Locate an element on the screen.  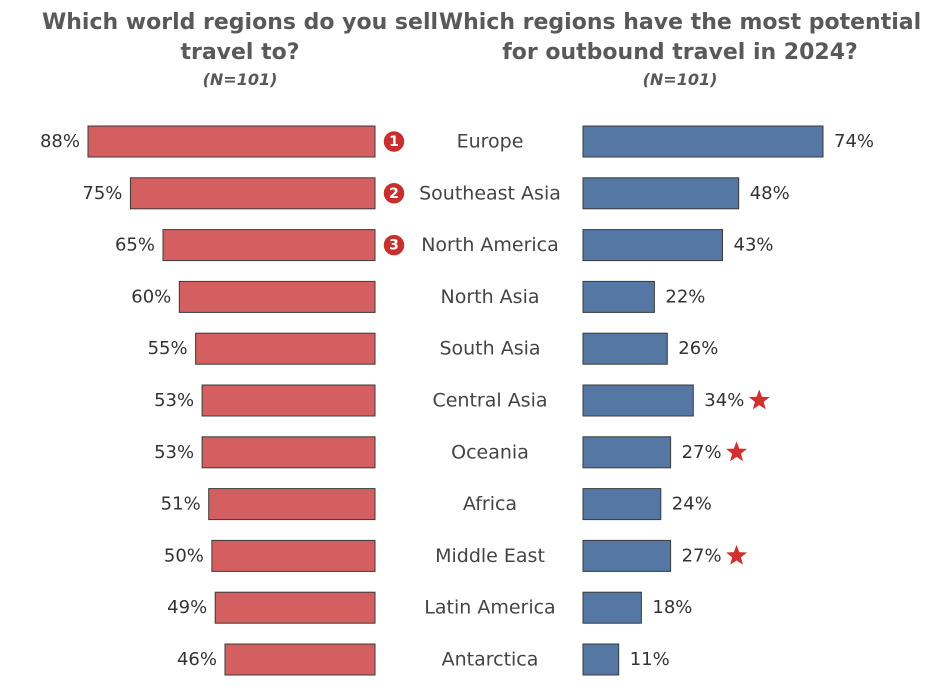
left-value-label: 49% is located at coordinates (187, 607).